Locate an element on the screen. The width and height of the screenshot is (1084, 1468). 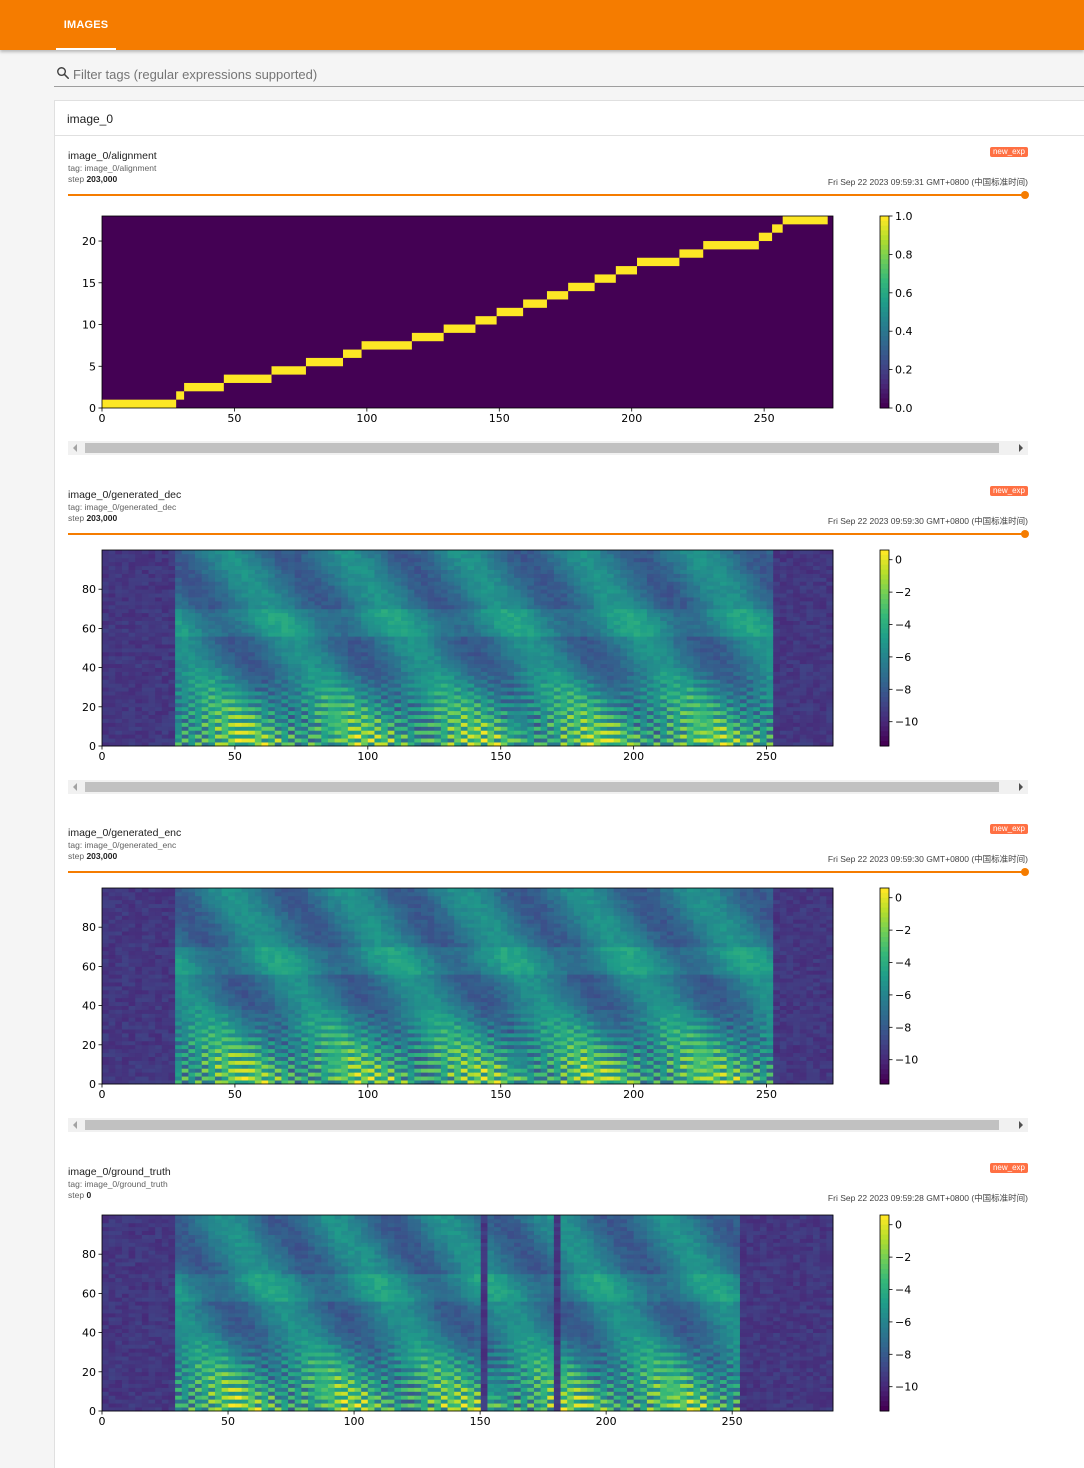
tag-filter-input is located at coordinates (523, 74).